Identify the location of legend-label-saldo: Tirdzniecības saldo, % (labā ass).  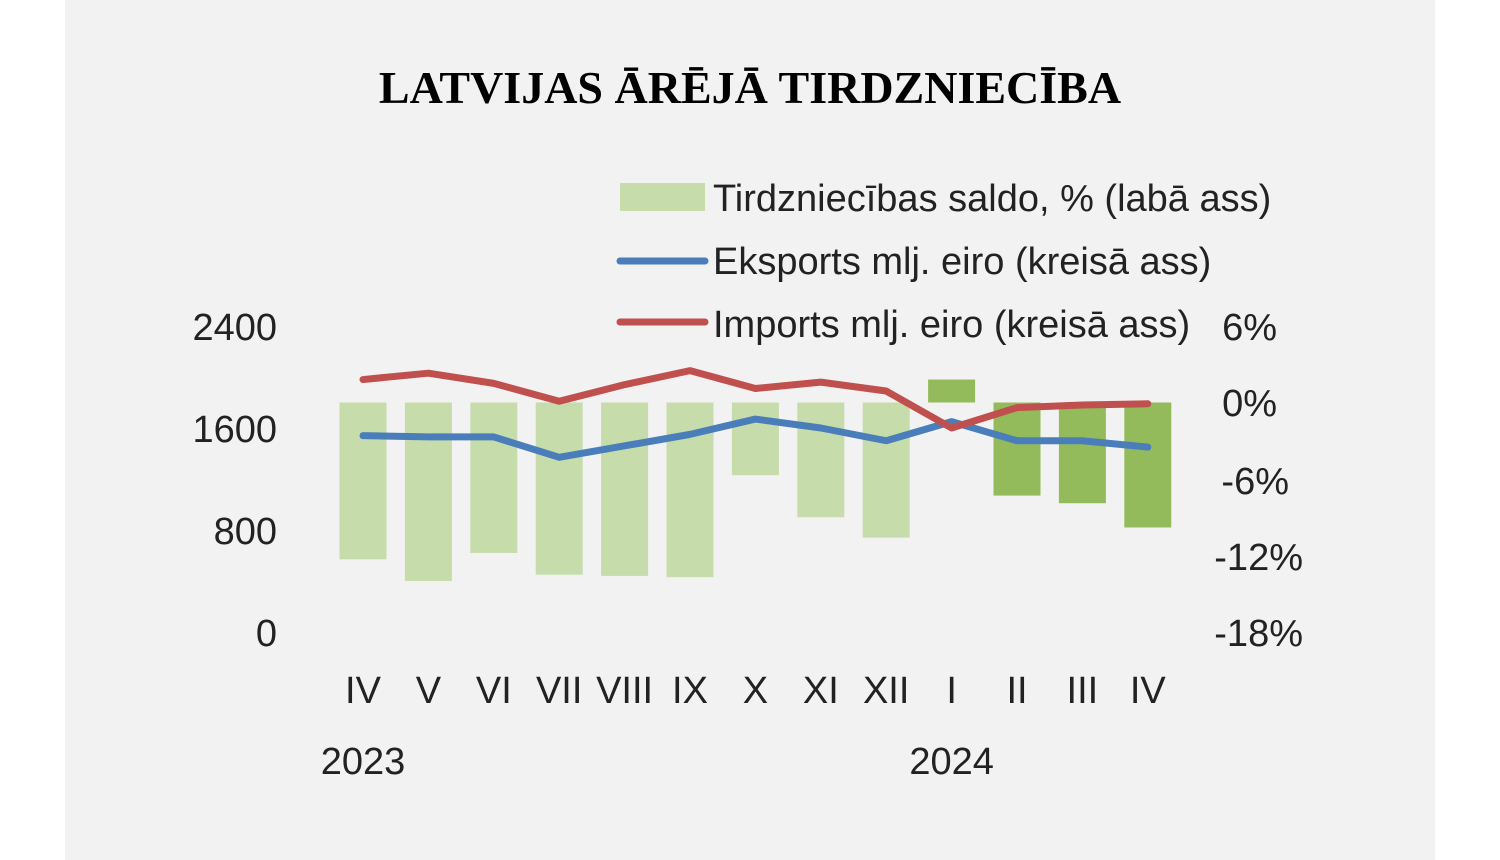
(992, 199).